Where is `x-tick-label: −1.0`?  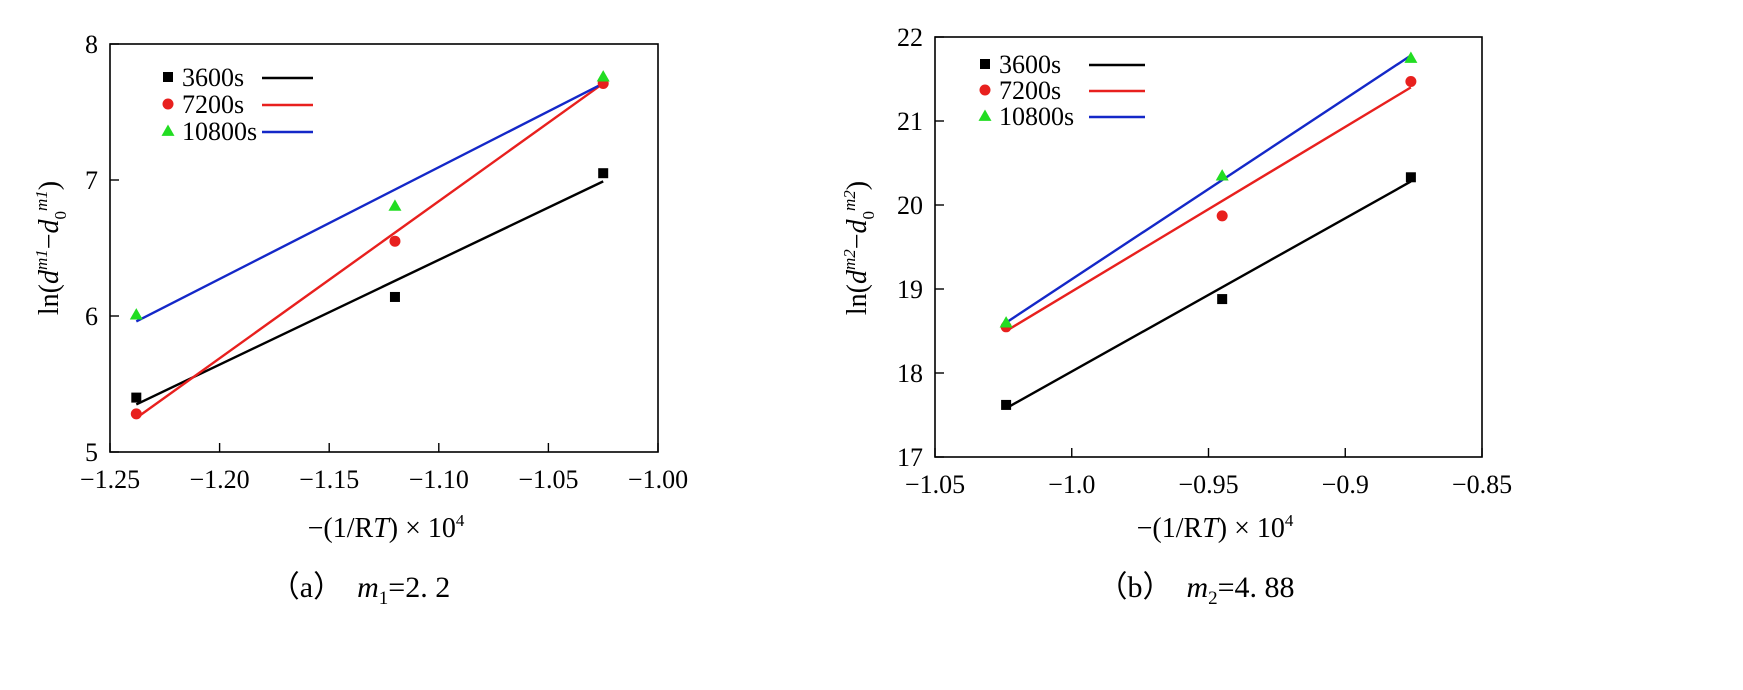
x-tick-label: −1.0 is located at coordinates (1071, 484).